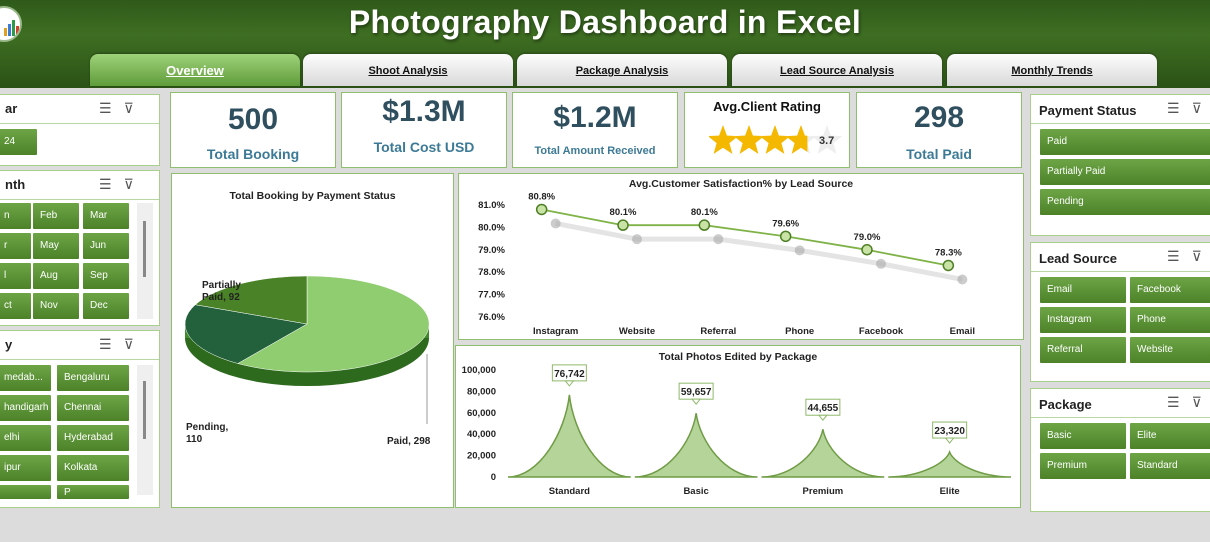 Image resolution: width=1210 pixels, height=542 pixels. I want to click on pie-slice, so click(251, 300).